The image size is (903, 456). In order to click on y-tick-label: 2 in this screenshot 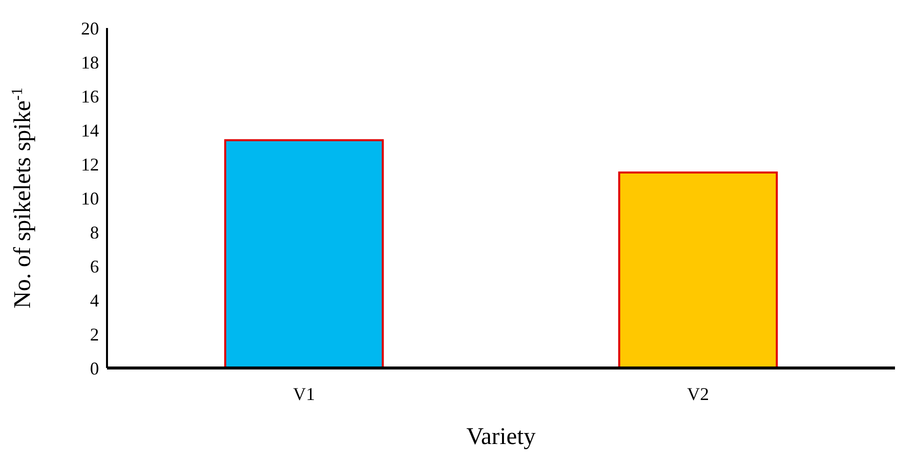, I will do `click(94, 334)`.